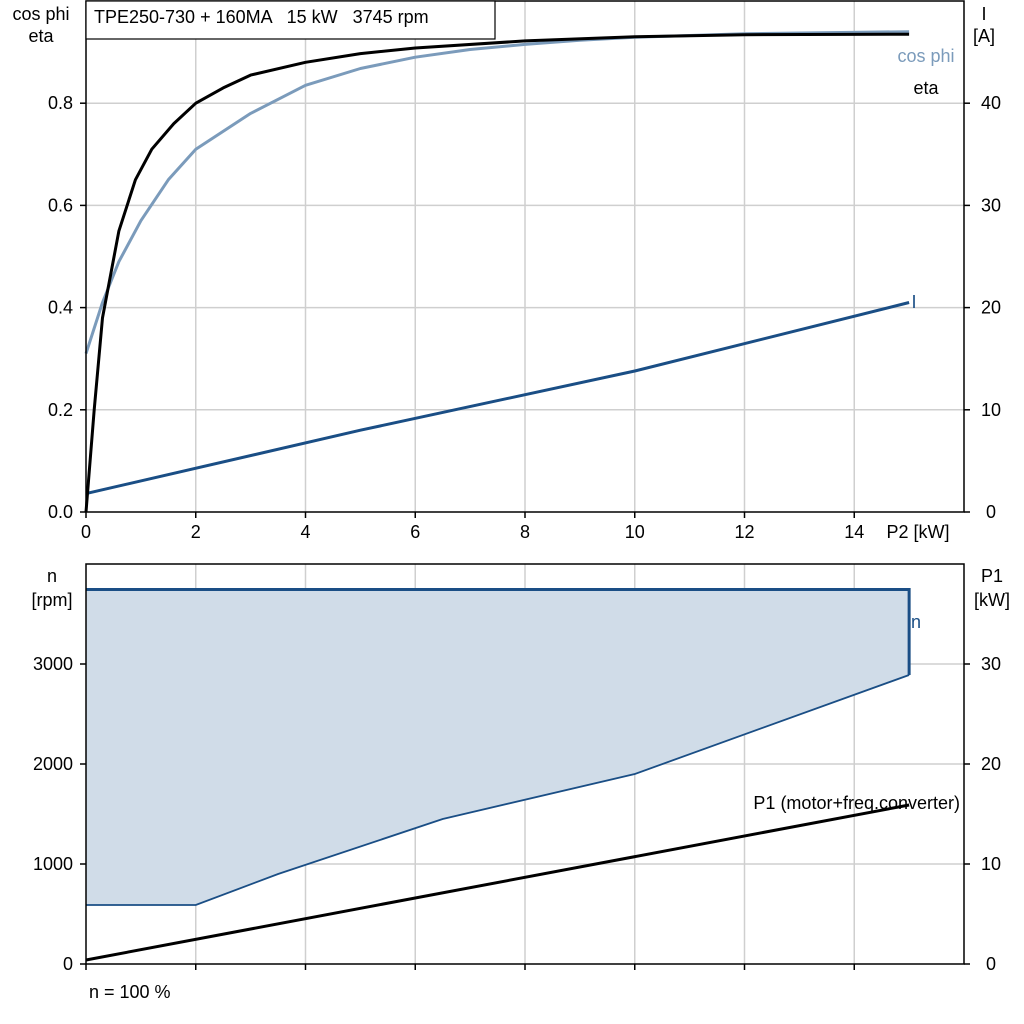 Image resolution: width=1024 pixels, height=1024 pixels. Describe the element at coordinates (635, 532) in the screenshot. I see `x-tick-label: 10` at that location.